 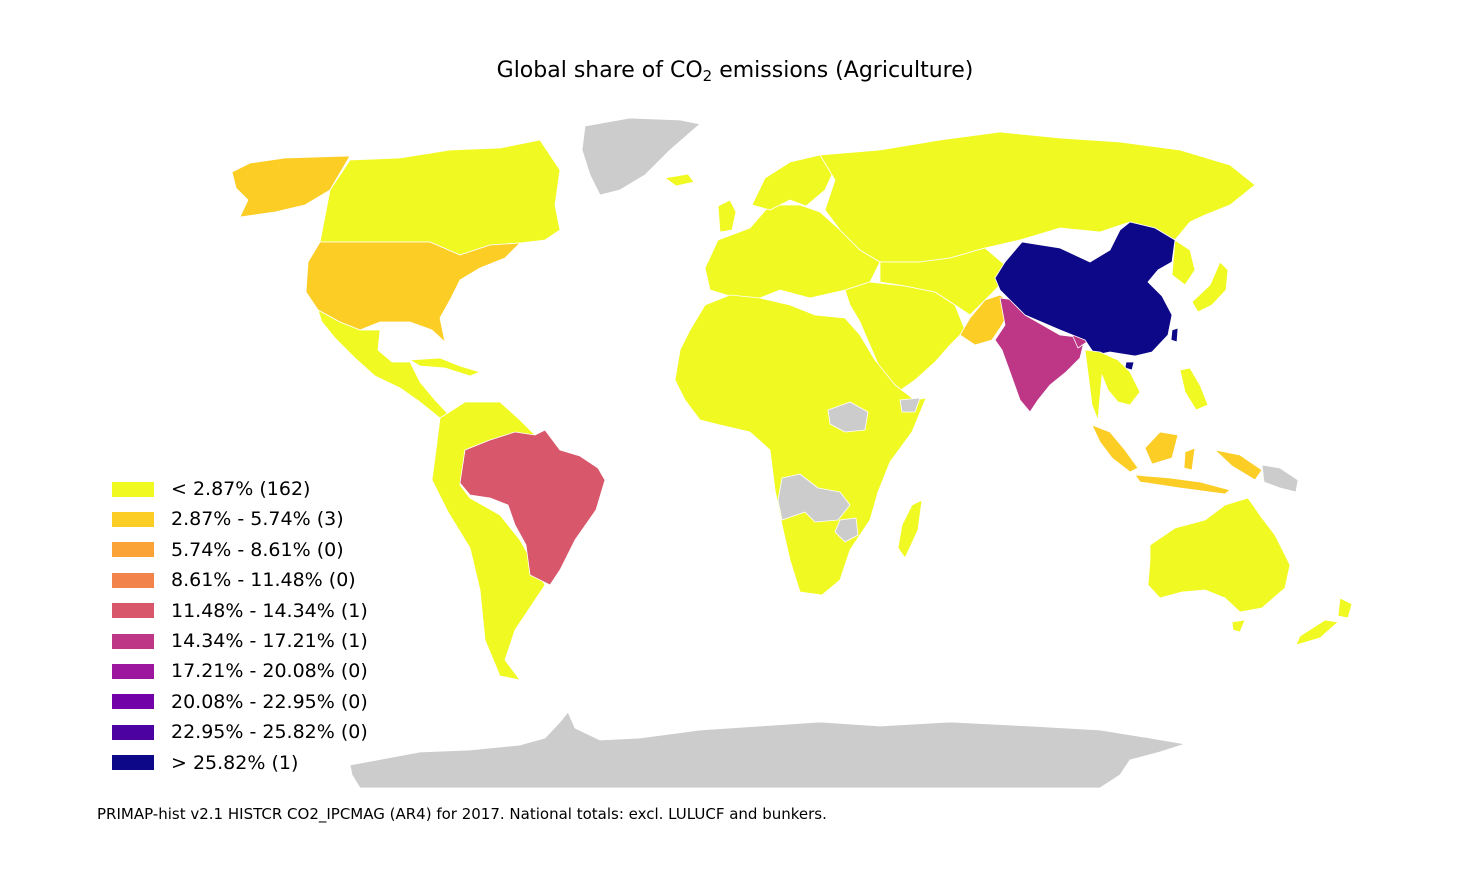 What do you see at coordinates (257, 519) in the screenshot?
I see `legend-label: 2.87% - 5.74% (3)` at bounding box center [257, 519].